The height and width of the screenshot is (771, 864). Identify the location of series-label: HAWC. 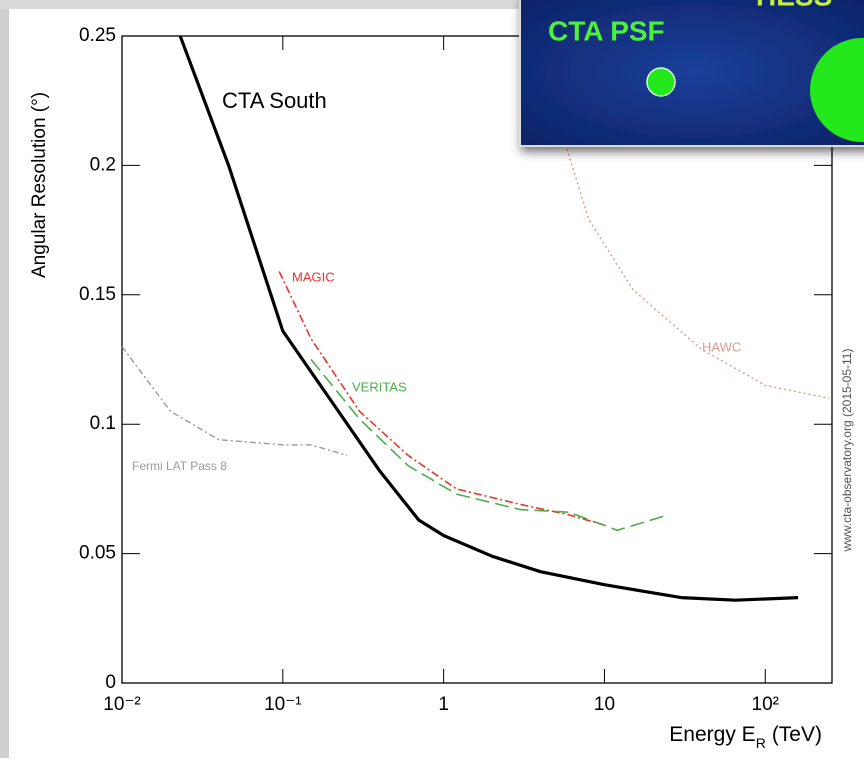
(721, 346).